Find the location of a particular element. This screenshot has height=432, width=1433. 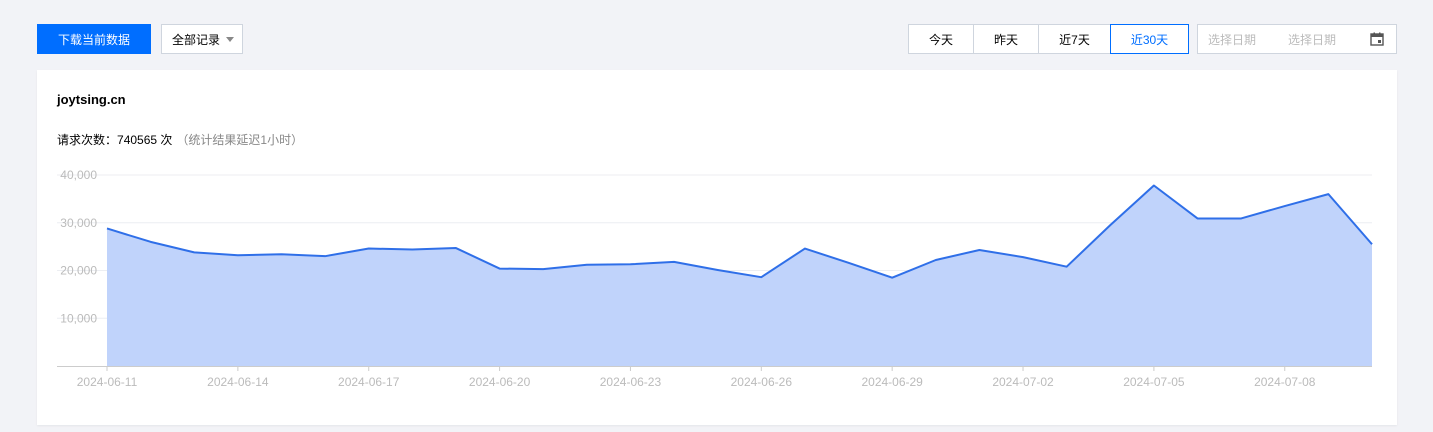

x-tick-label: 2024-06-29 is located at coordinates (892, 382).